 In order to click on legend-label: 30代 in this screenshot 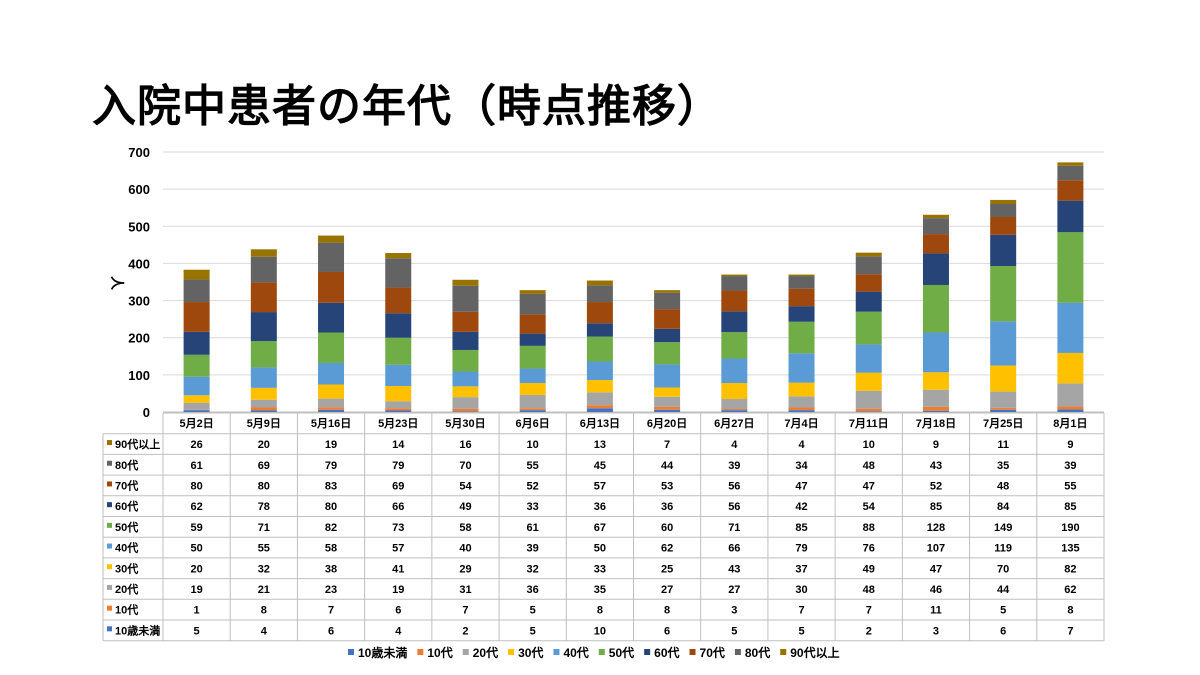, I will do `click(530, 652)`.